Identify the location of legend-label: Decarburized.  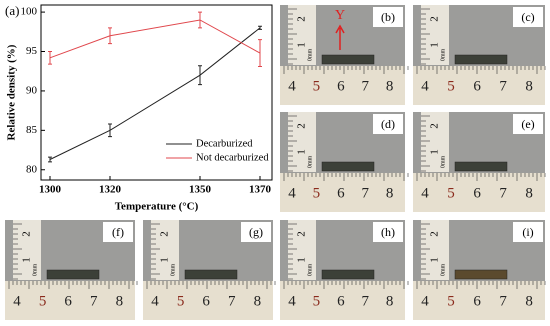
(224, 143).